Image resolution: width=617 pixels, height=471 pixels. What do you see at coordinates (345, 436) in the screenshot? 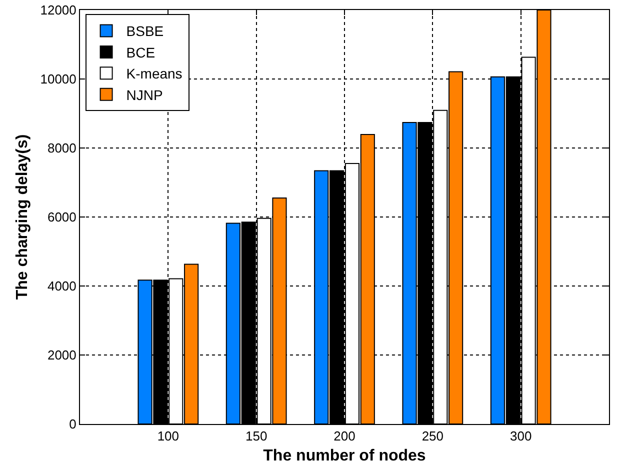
I see `x-tick-label: 200` at bounding box center [345, 436].